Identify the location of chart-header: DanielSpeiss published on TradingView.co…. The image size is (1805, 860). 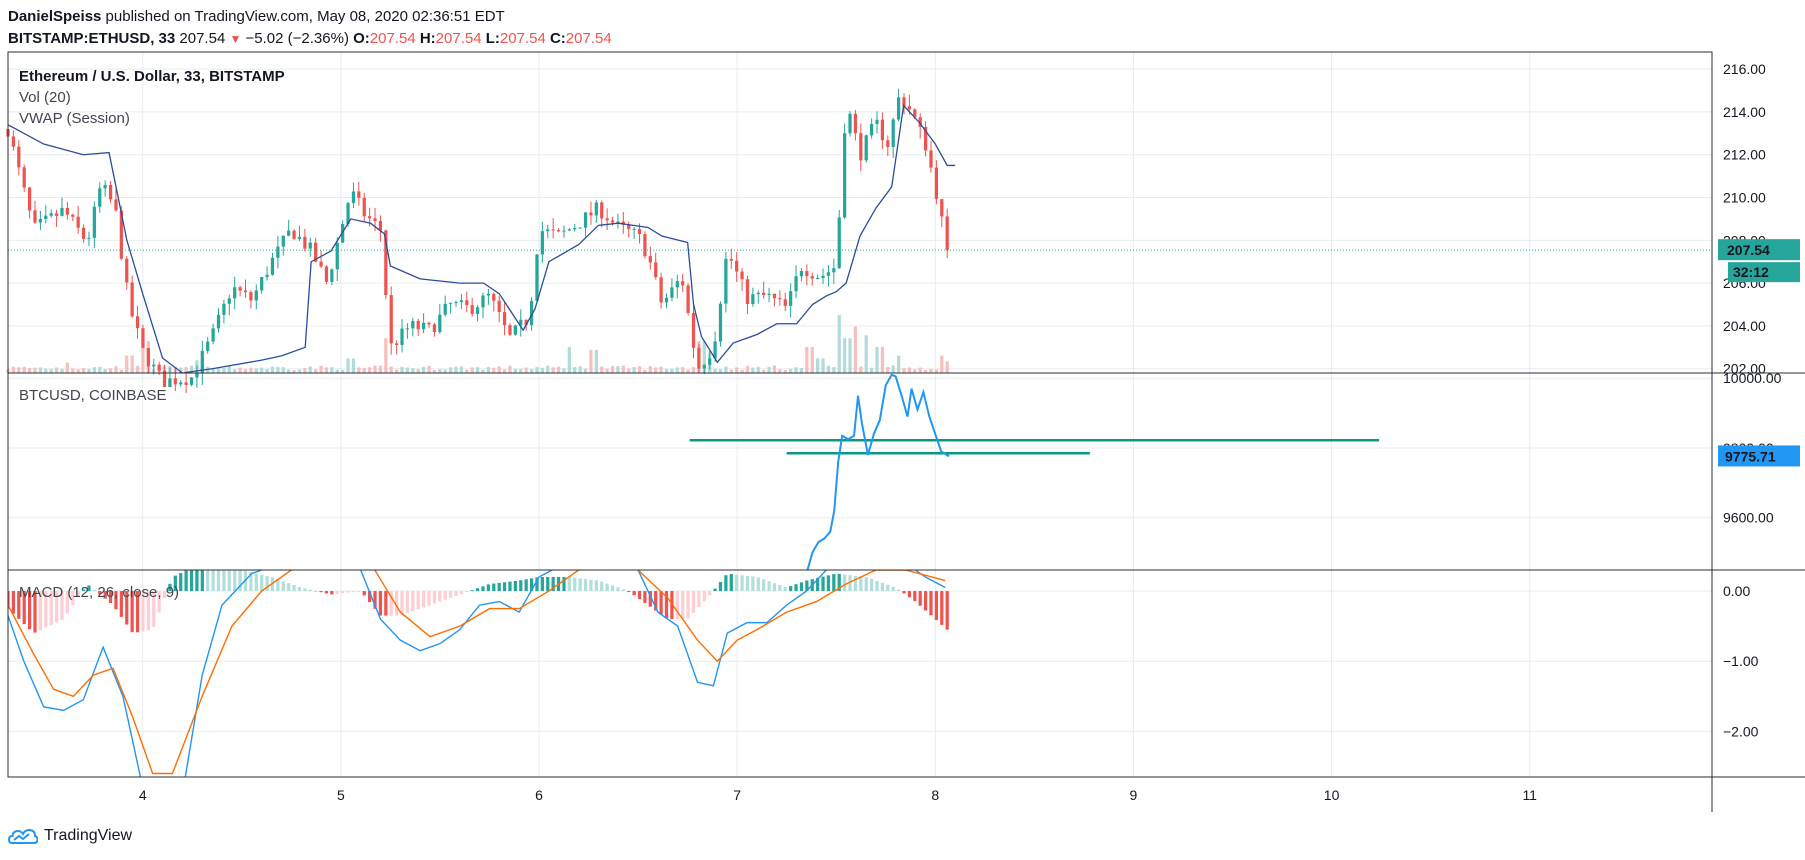
(310, 28).